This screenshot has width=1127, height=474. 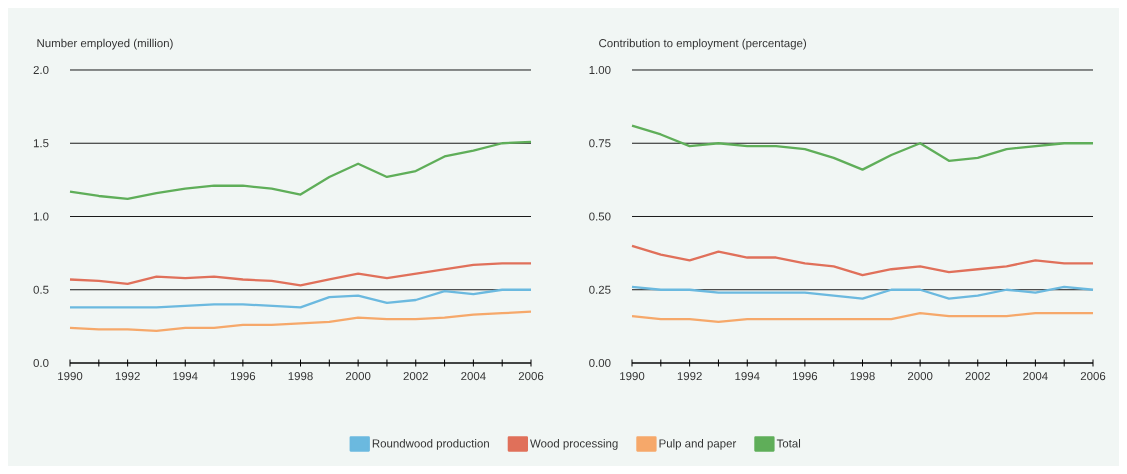 What do you see at coordinates (600, 143) in the screenshot?
I see `y-tick-label: 0.75` at bounding box center [600, 143].